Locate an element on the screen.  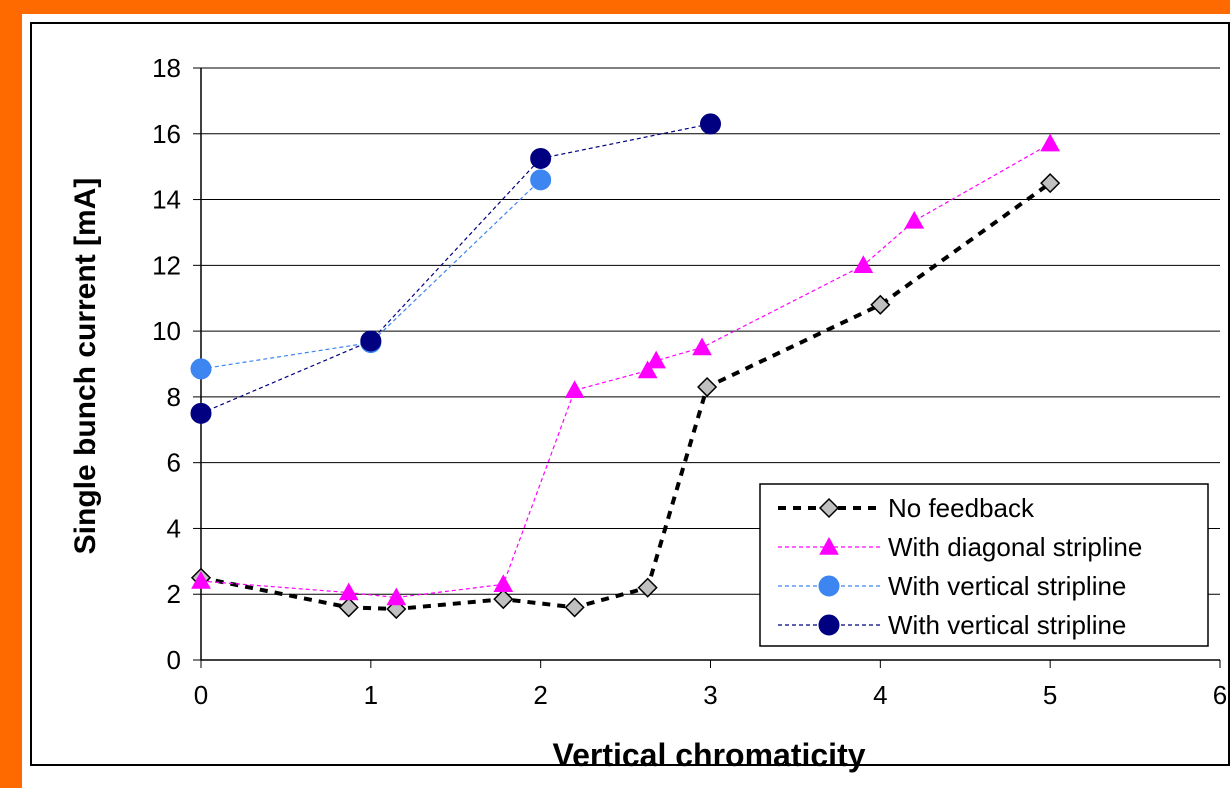
x-tick-label: 0 is located at coordinates (201, 695).